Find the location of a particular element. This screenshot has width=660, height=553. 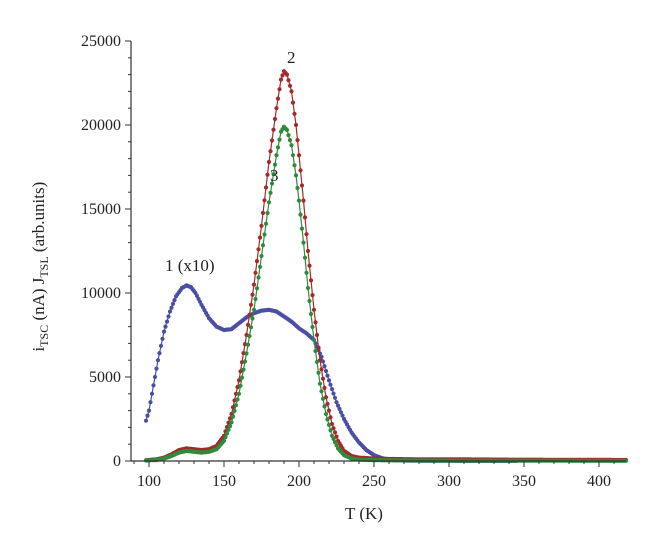

y-axis-title-tsc-sub: TSC is located at coordinates (44, 336).